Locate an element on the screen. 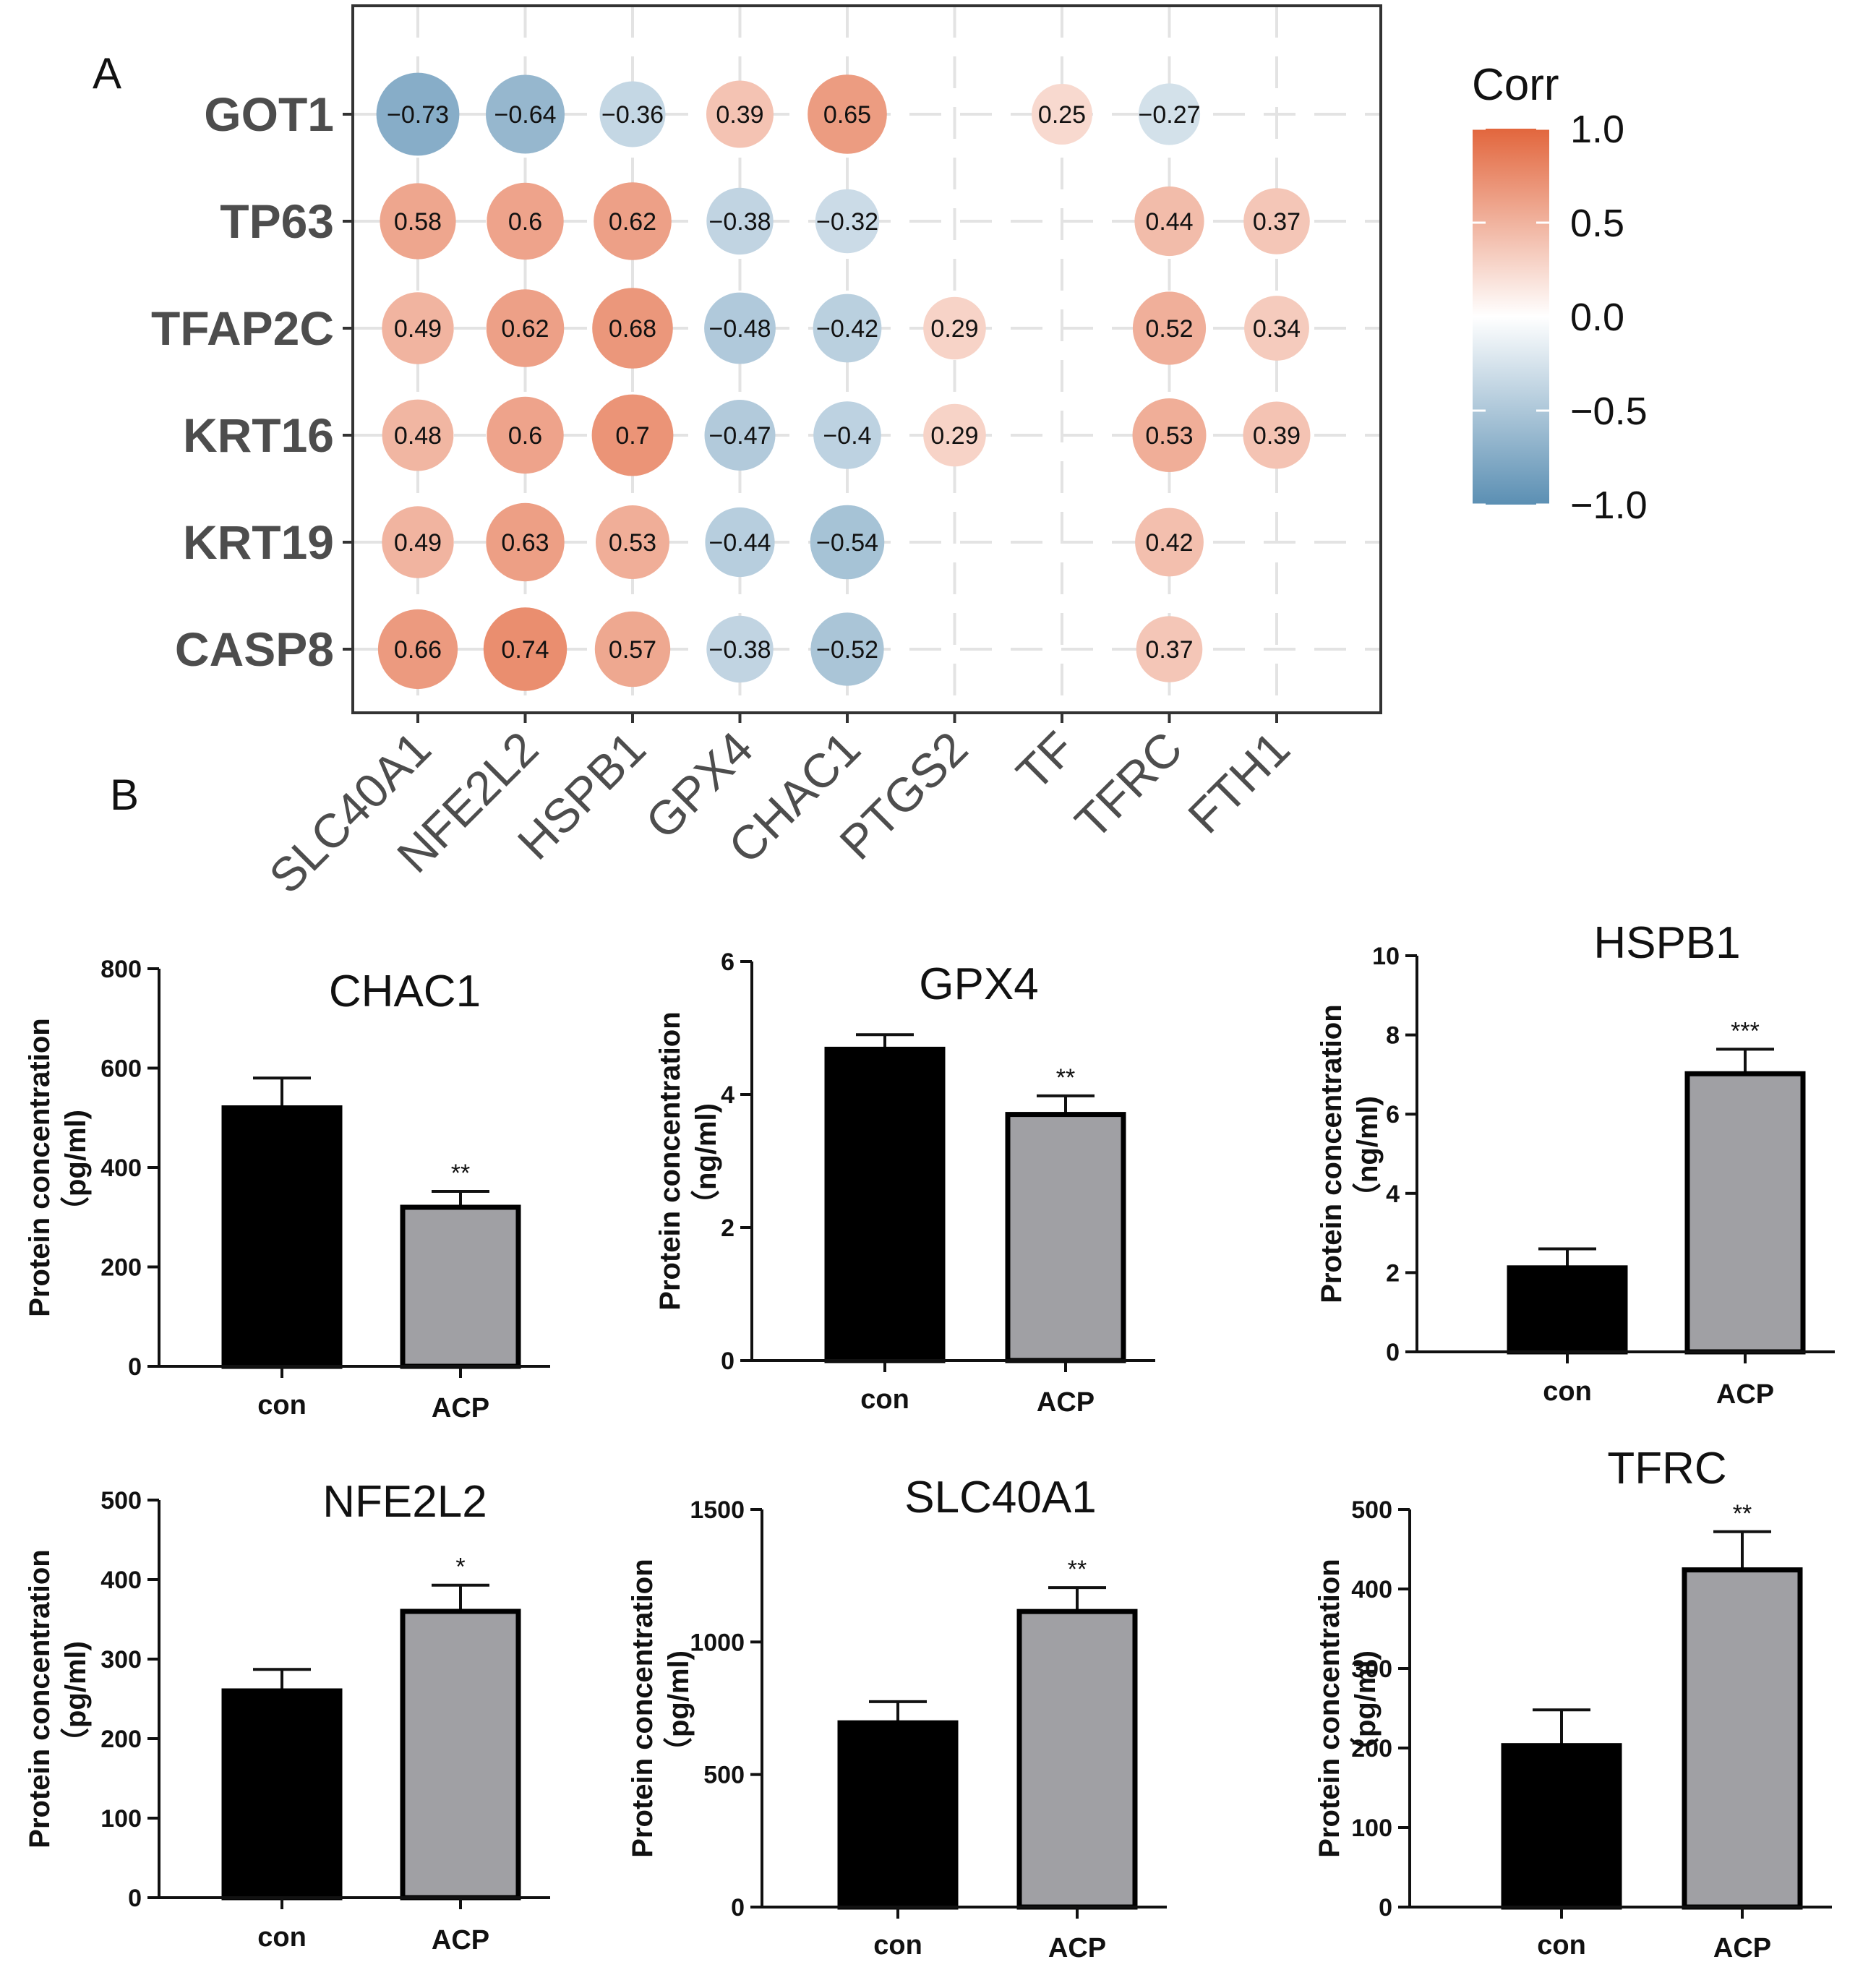 The height and width of the screenshot is (1962, 1876). correlation-value-label: 0.37 is located at coordinates (1169, 650).